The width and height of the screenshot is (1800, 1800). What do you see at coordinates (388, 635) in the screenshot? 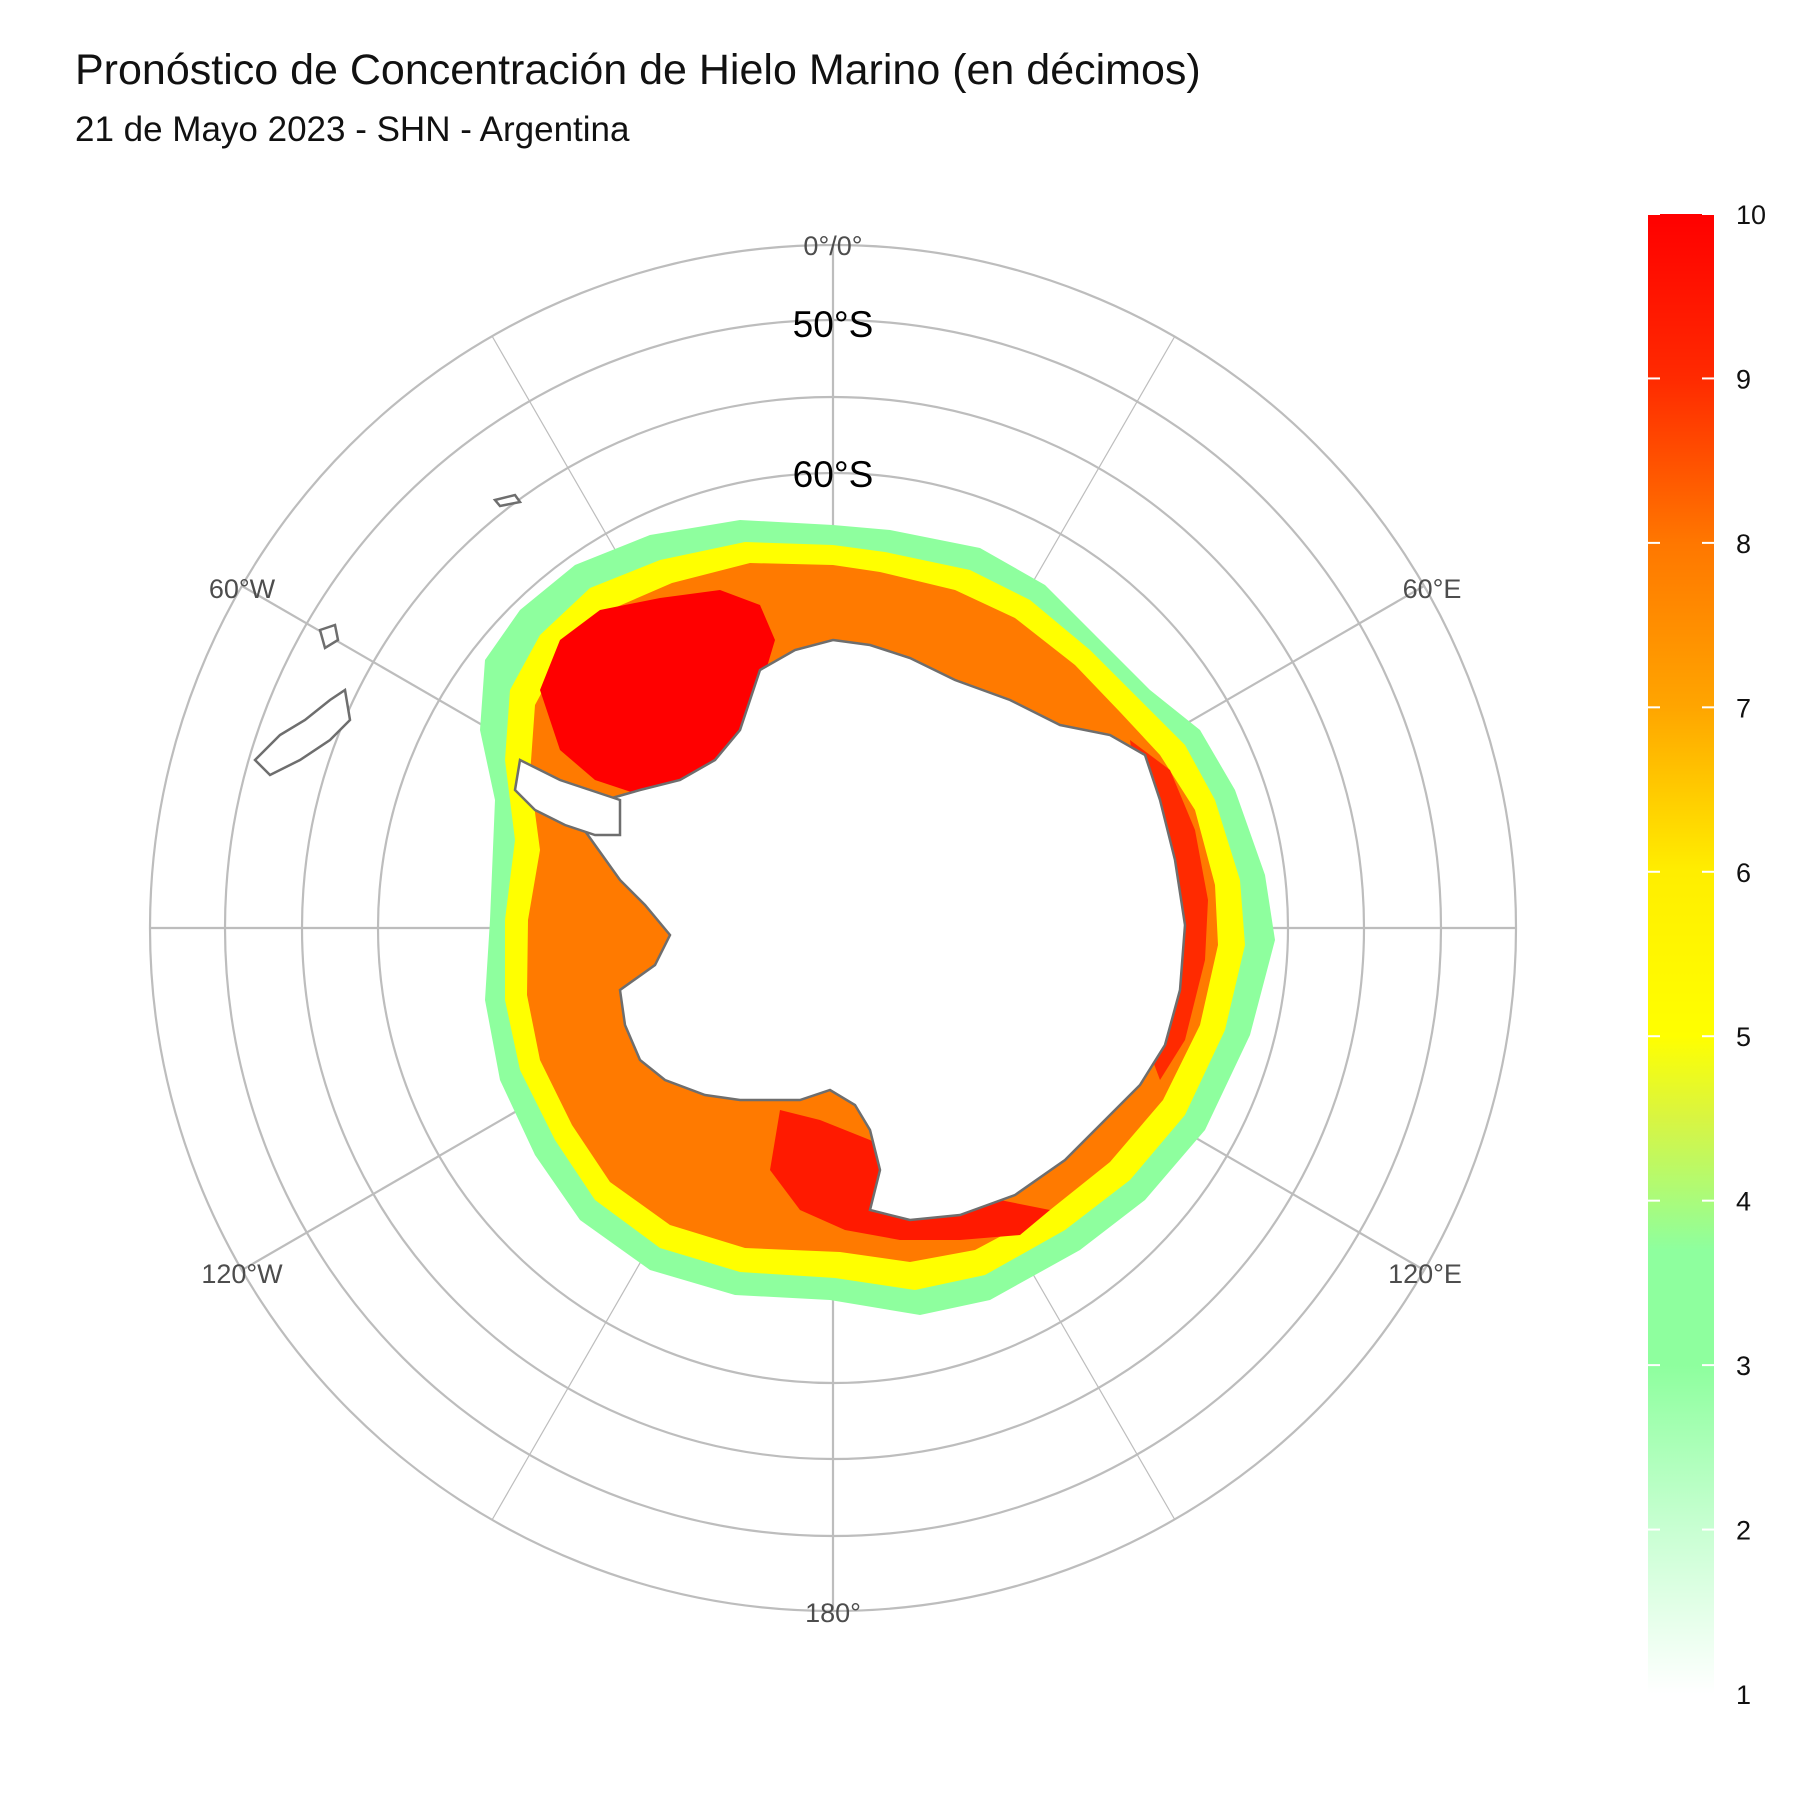
I see `land-south-america` at bounding box center [388, 635].